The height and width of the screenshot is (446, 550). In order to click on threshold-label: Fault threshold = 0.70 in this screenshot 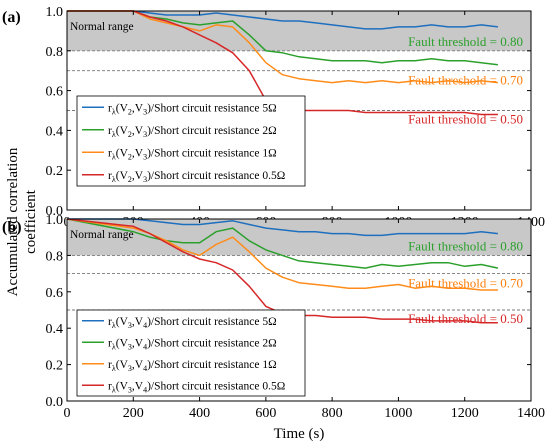, I will do `click(465, 80)`.